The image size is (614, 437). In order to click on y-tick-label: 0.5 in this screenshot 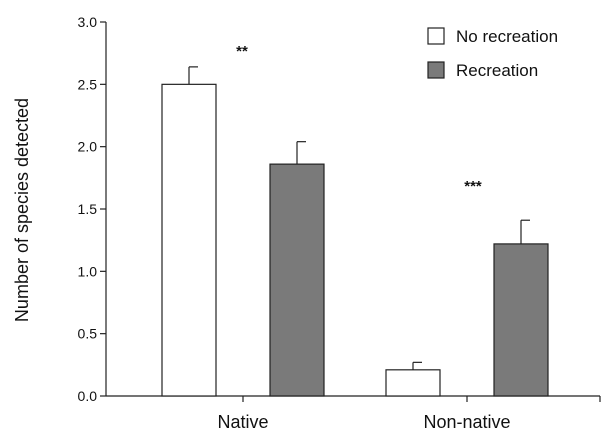, I will do `click(88, 334)`.